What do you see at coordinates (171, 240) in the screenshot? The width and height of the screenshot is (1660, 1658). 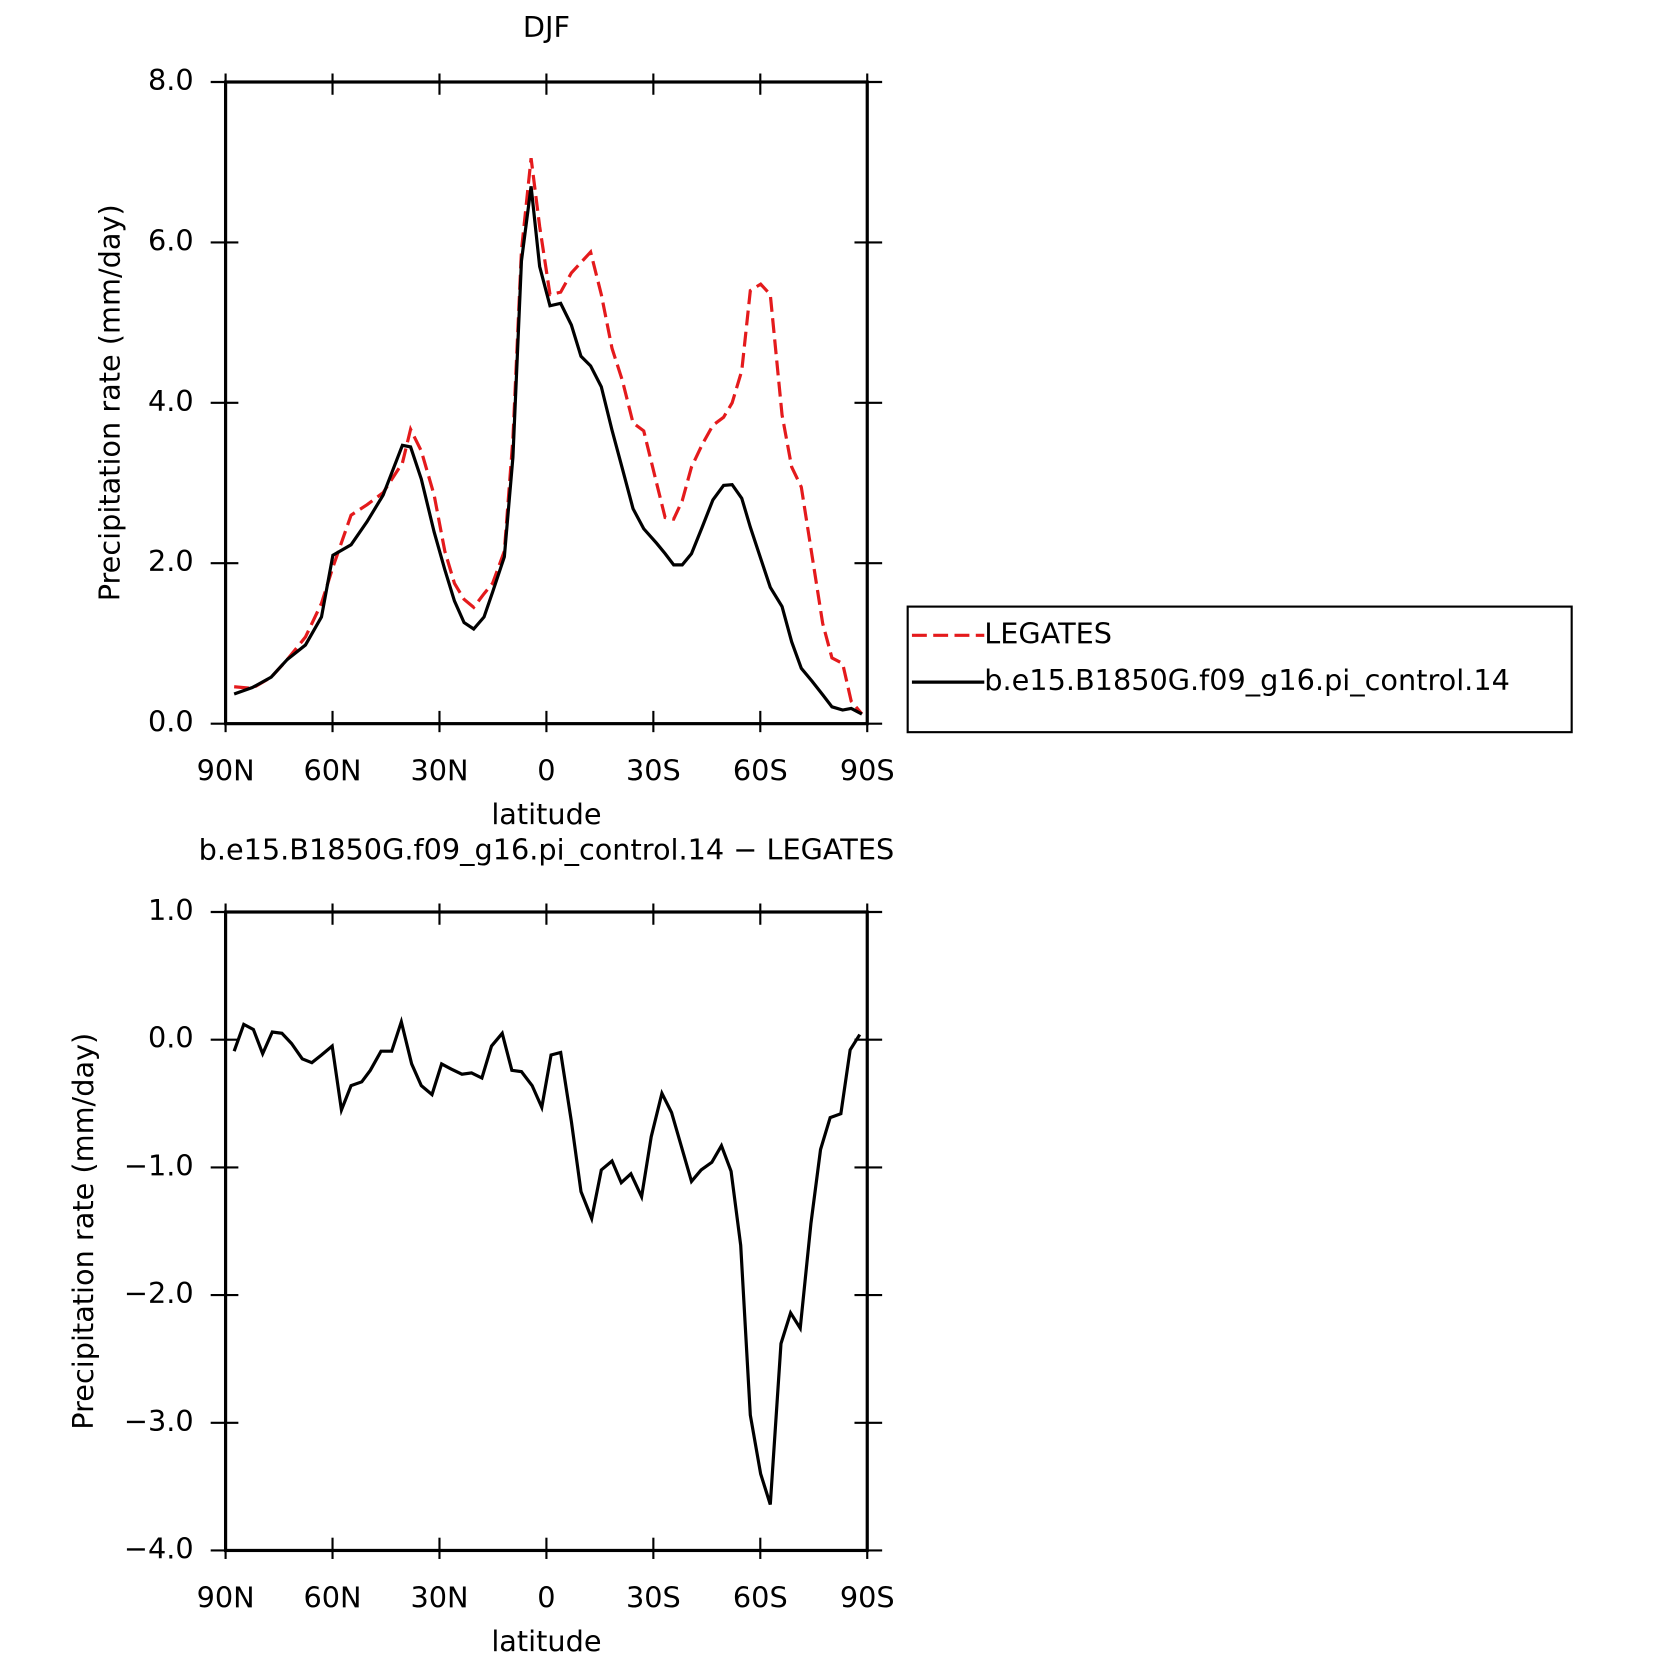 I see `y-tick-label: 6.0` at bounding box center [171, 240].